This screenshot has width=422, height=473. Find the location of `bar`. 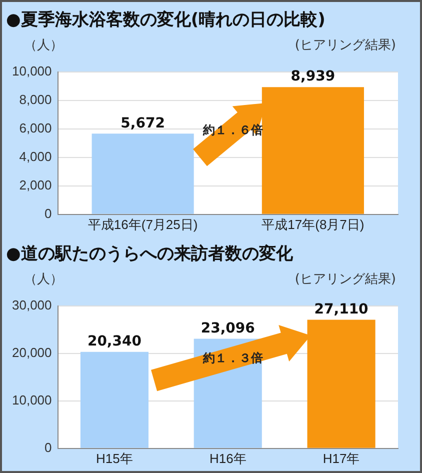

bar is located at coordinates (114, 400).